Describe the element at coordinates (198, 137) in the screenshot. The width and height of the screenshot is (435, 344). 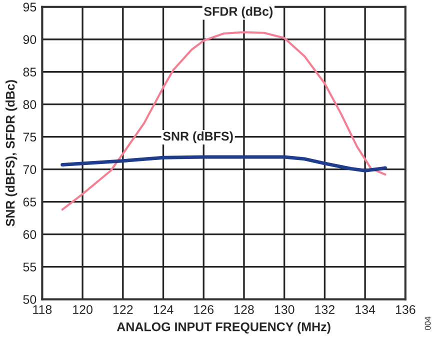
I see `series-label: SNR (dBFS)` at that location.